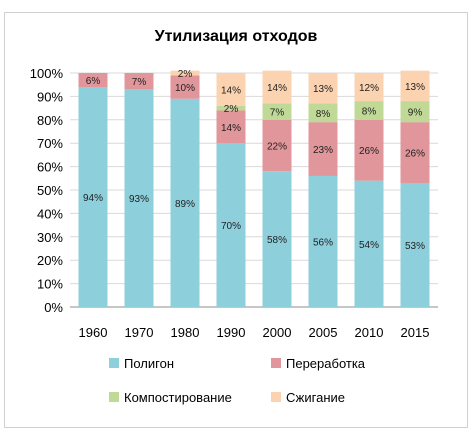 This screenshot has width=475, height=433. I want to click on y-tick-label: 20%, so click(50, 260).